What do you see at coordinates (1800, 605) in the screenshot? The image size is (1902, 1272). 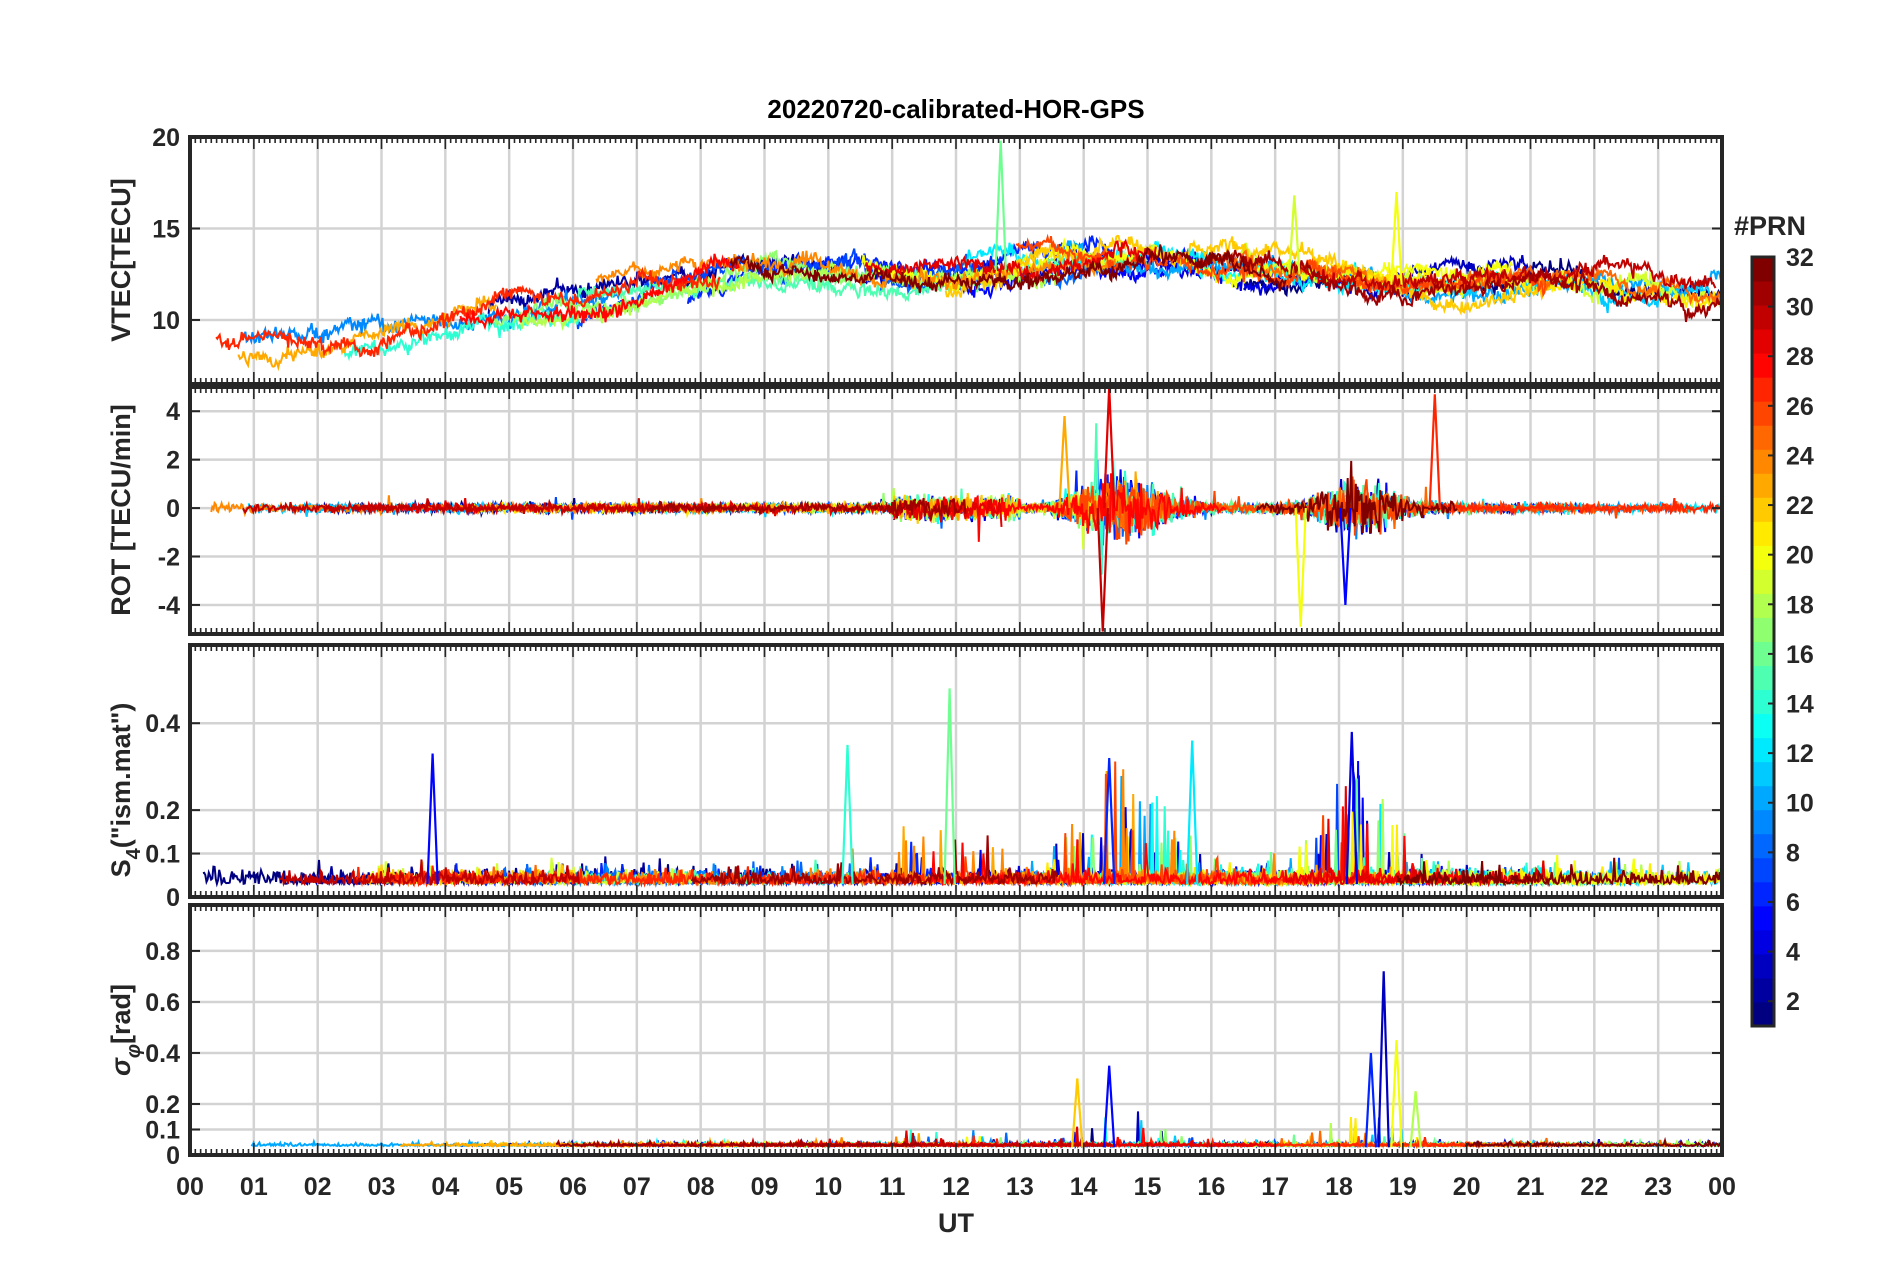 I see `colorbar-tick-label: 18` at bounding box center [1800, 605].